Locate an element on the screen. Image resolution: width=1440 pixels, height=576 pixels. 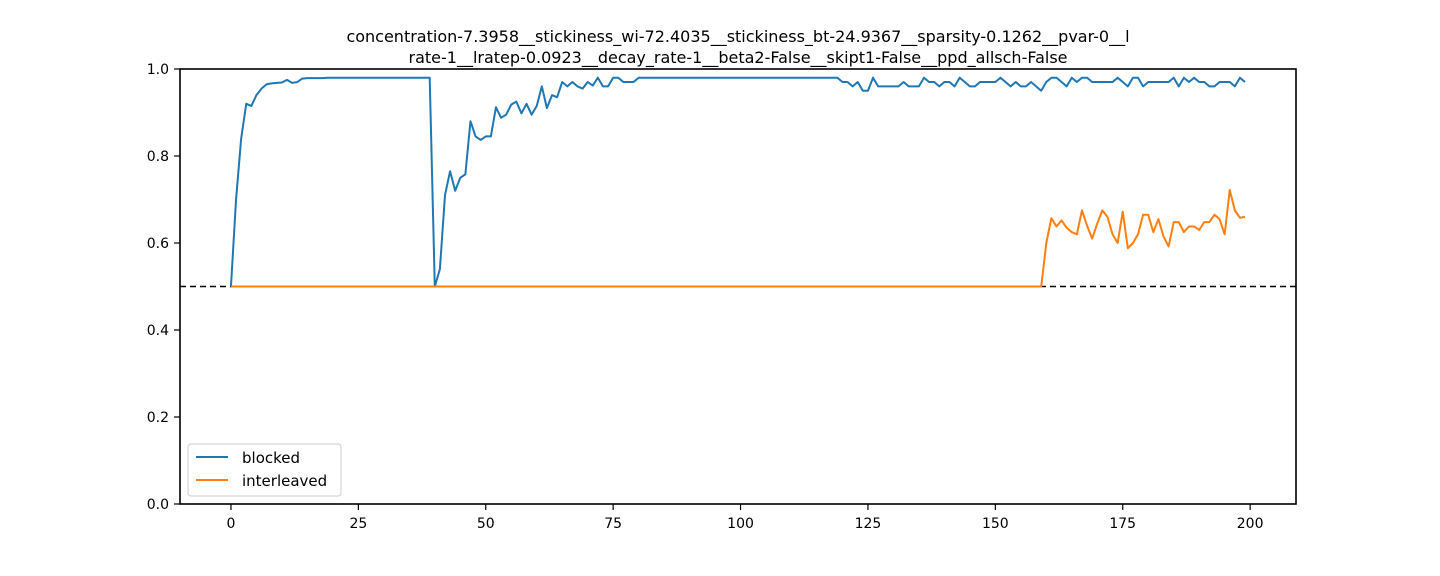
y-tick-label: 0.4 is located at coordinates (158, 331).